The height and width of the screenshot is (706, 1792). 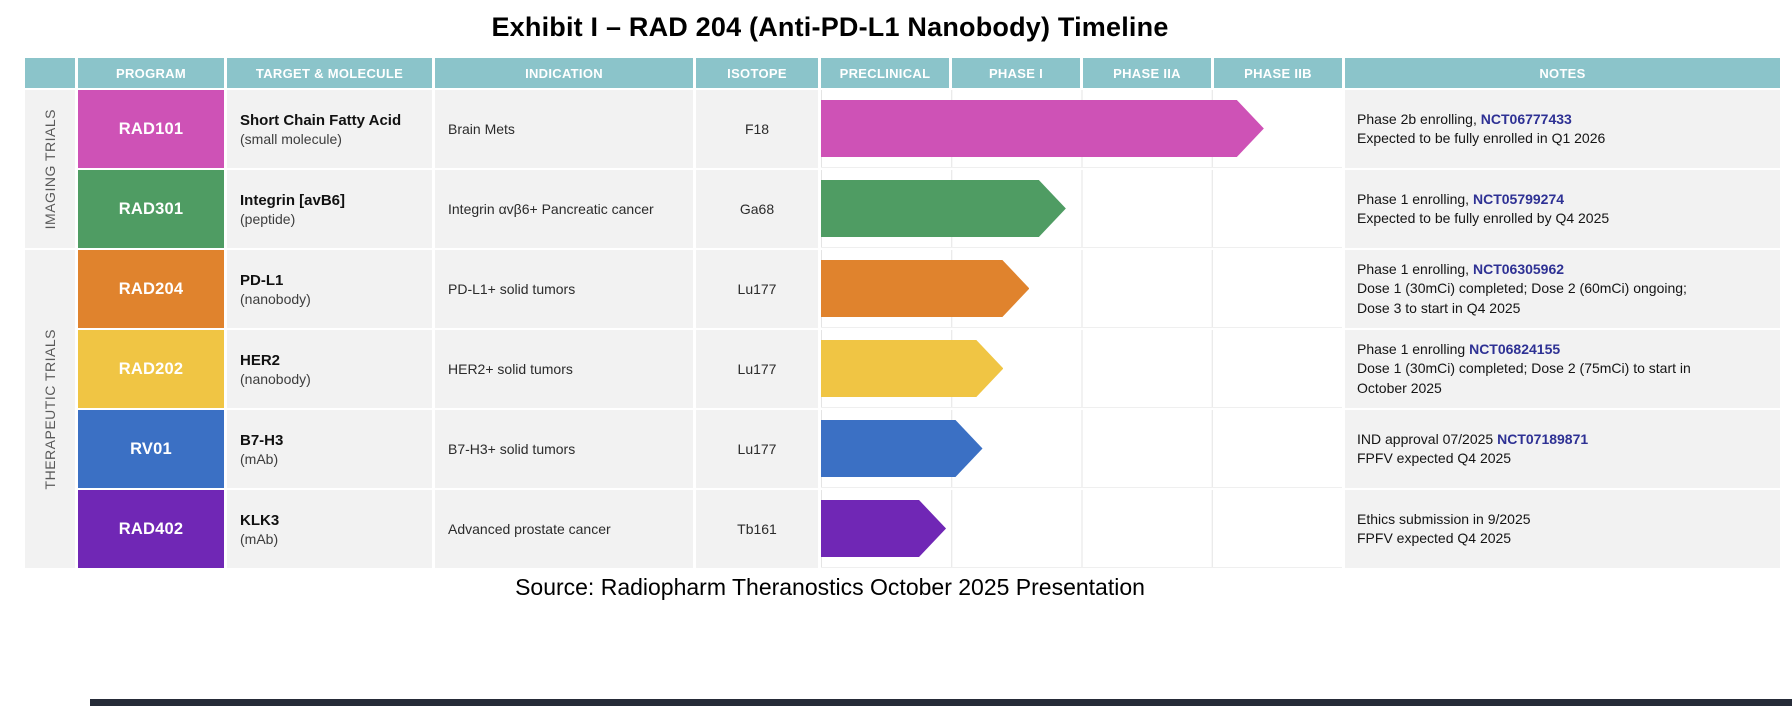 What do you see at coordinates (50, 73) in the screenshot?
I see `column-header-corner` at bounding box center [50, 73].